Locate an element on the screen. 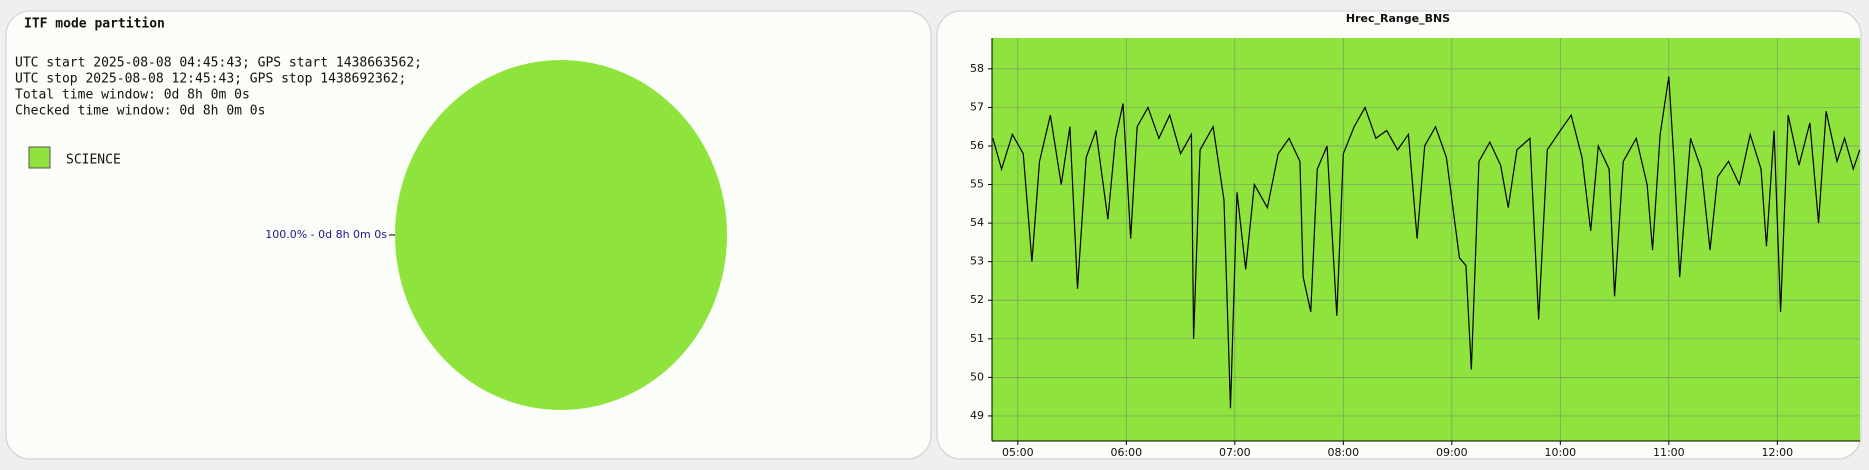 The image size is (1869, 470). x-tick-label: 05:00 is located at coordinates (1018, 452).